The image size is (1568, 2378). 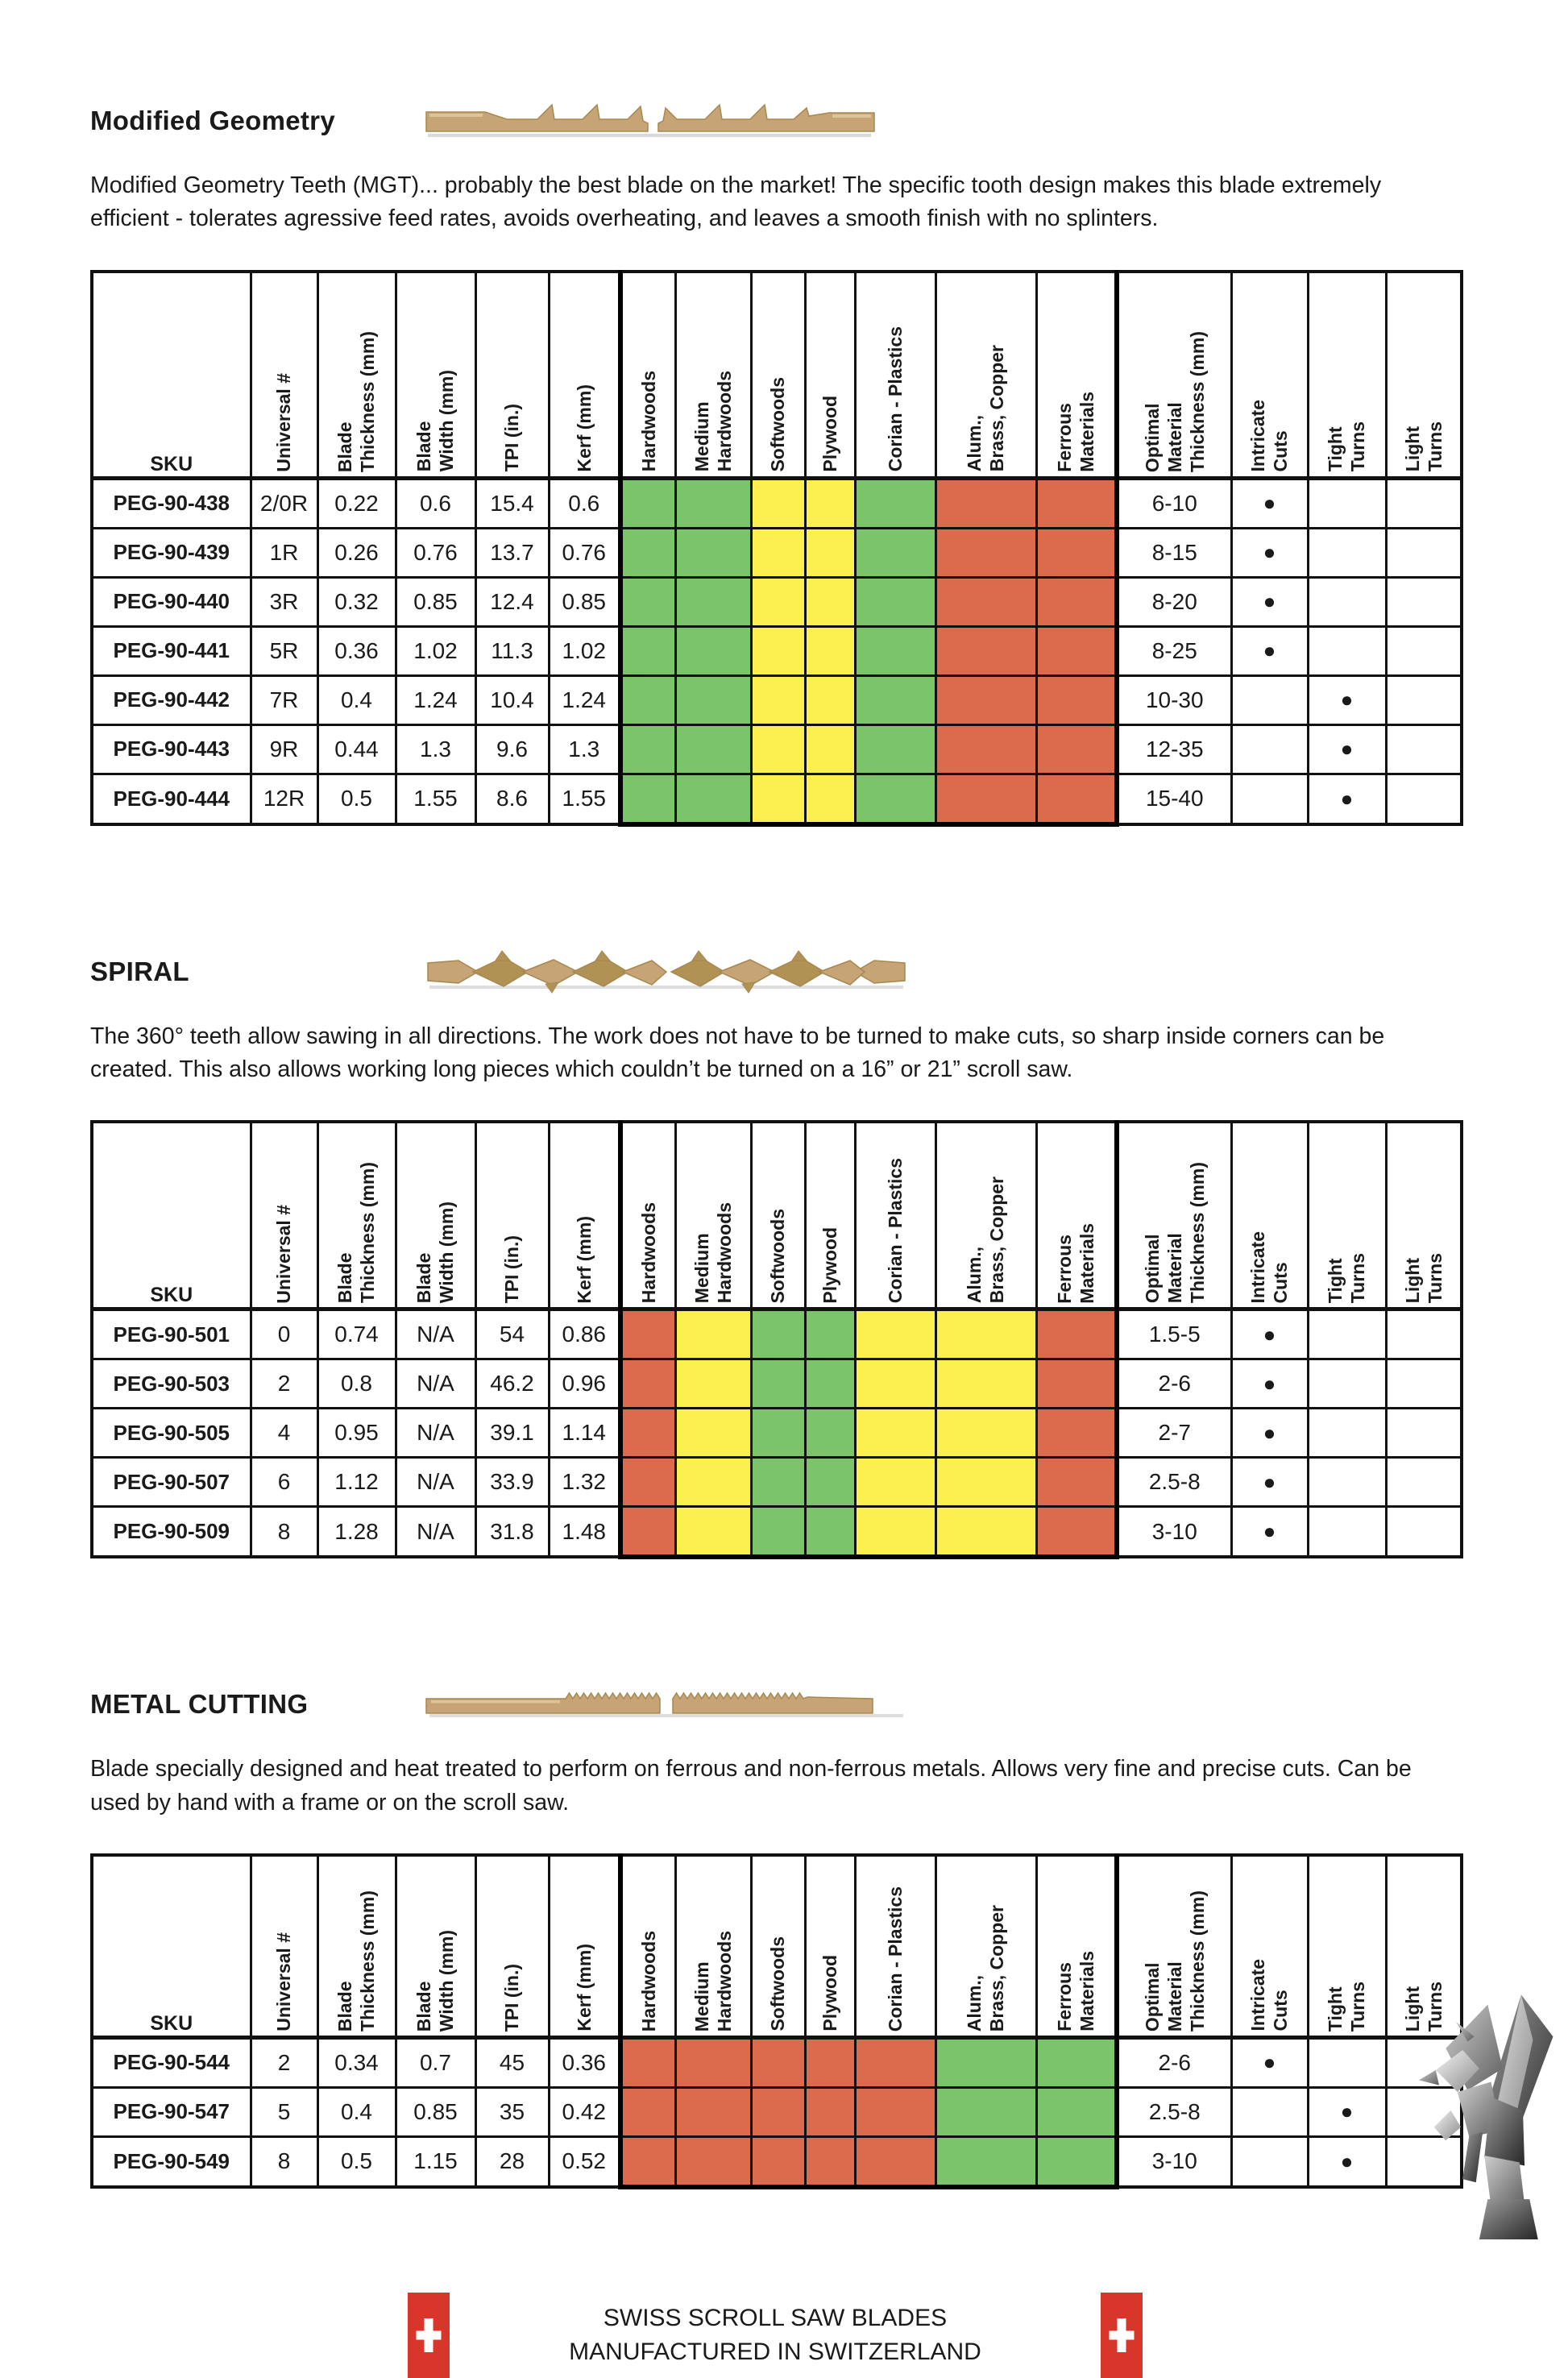 I want to click on cell-width: 0.7, so click(x=435, y=2062).